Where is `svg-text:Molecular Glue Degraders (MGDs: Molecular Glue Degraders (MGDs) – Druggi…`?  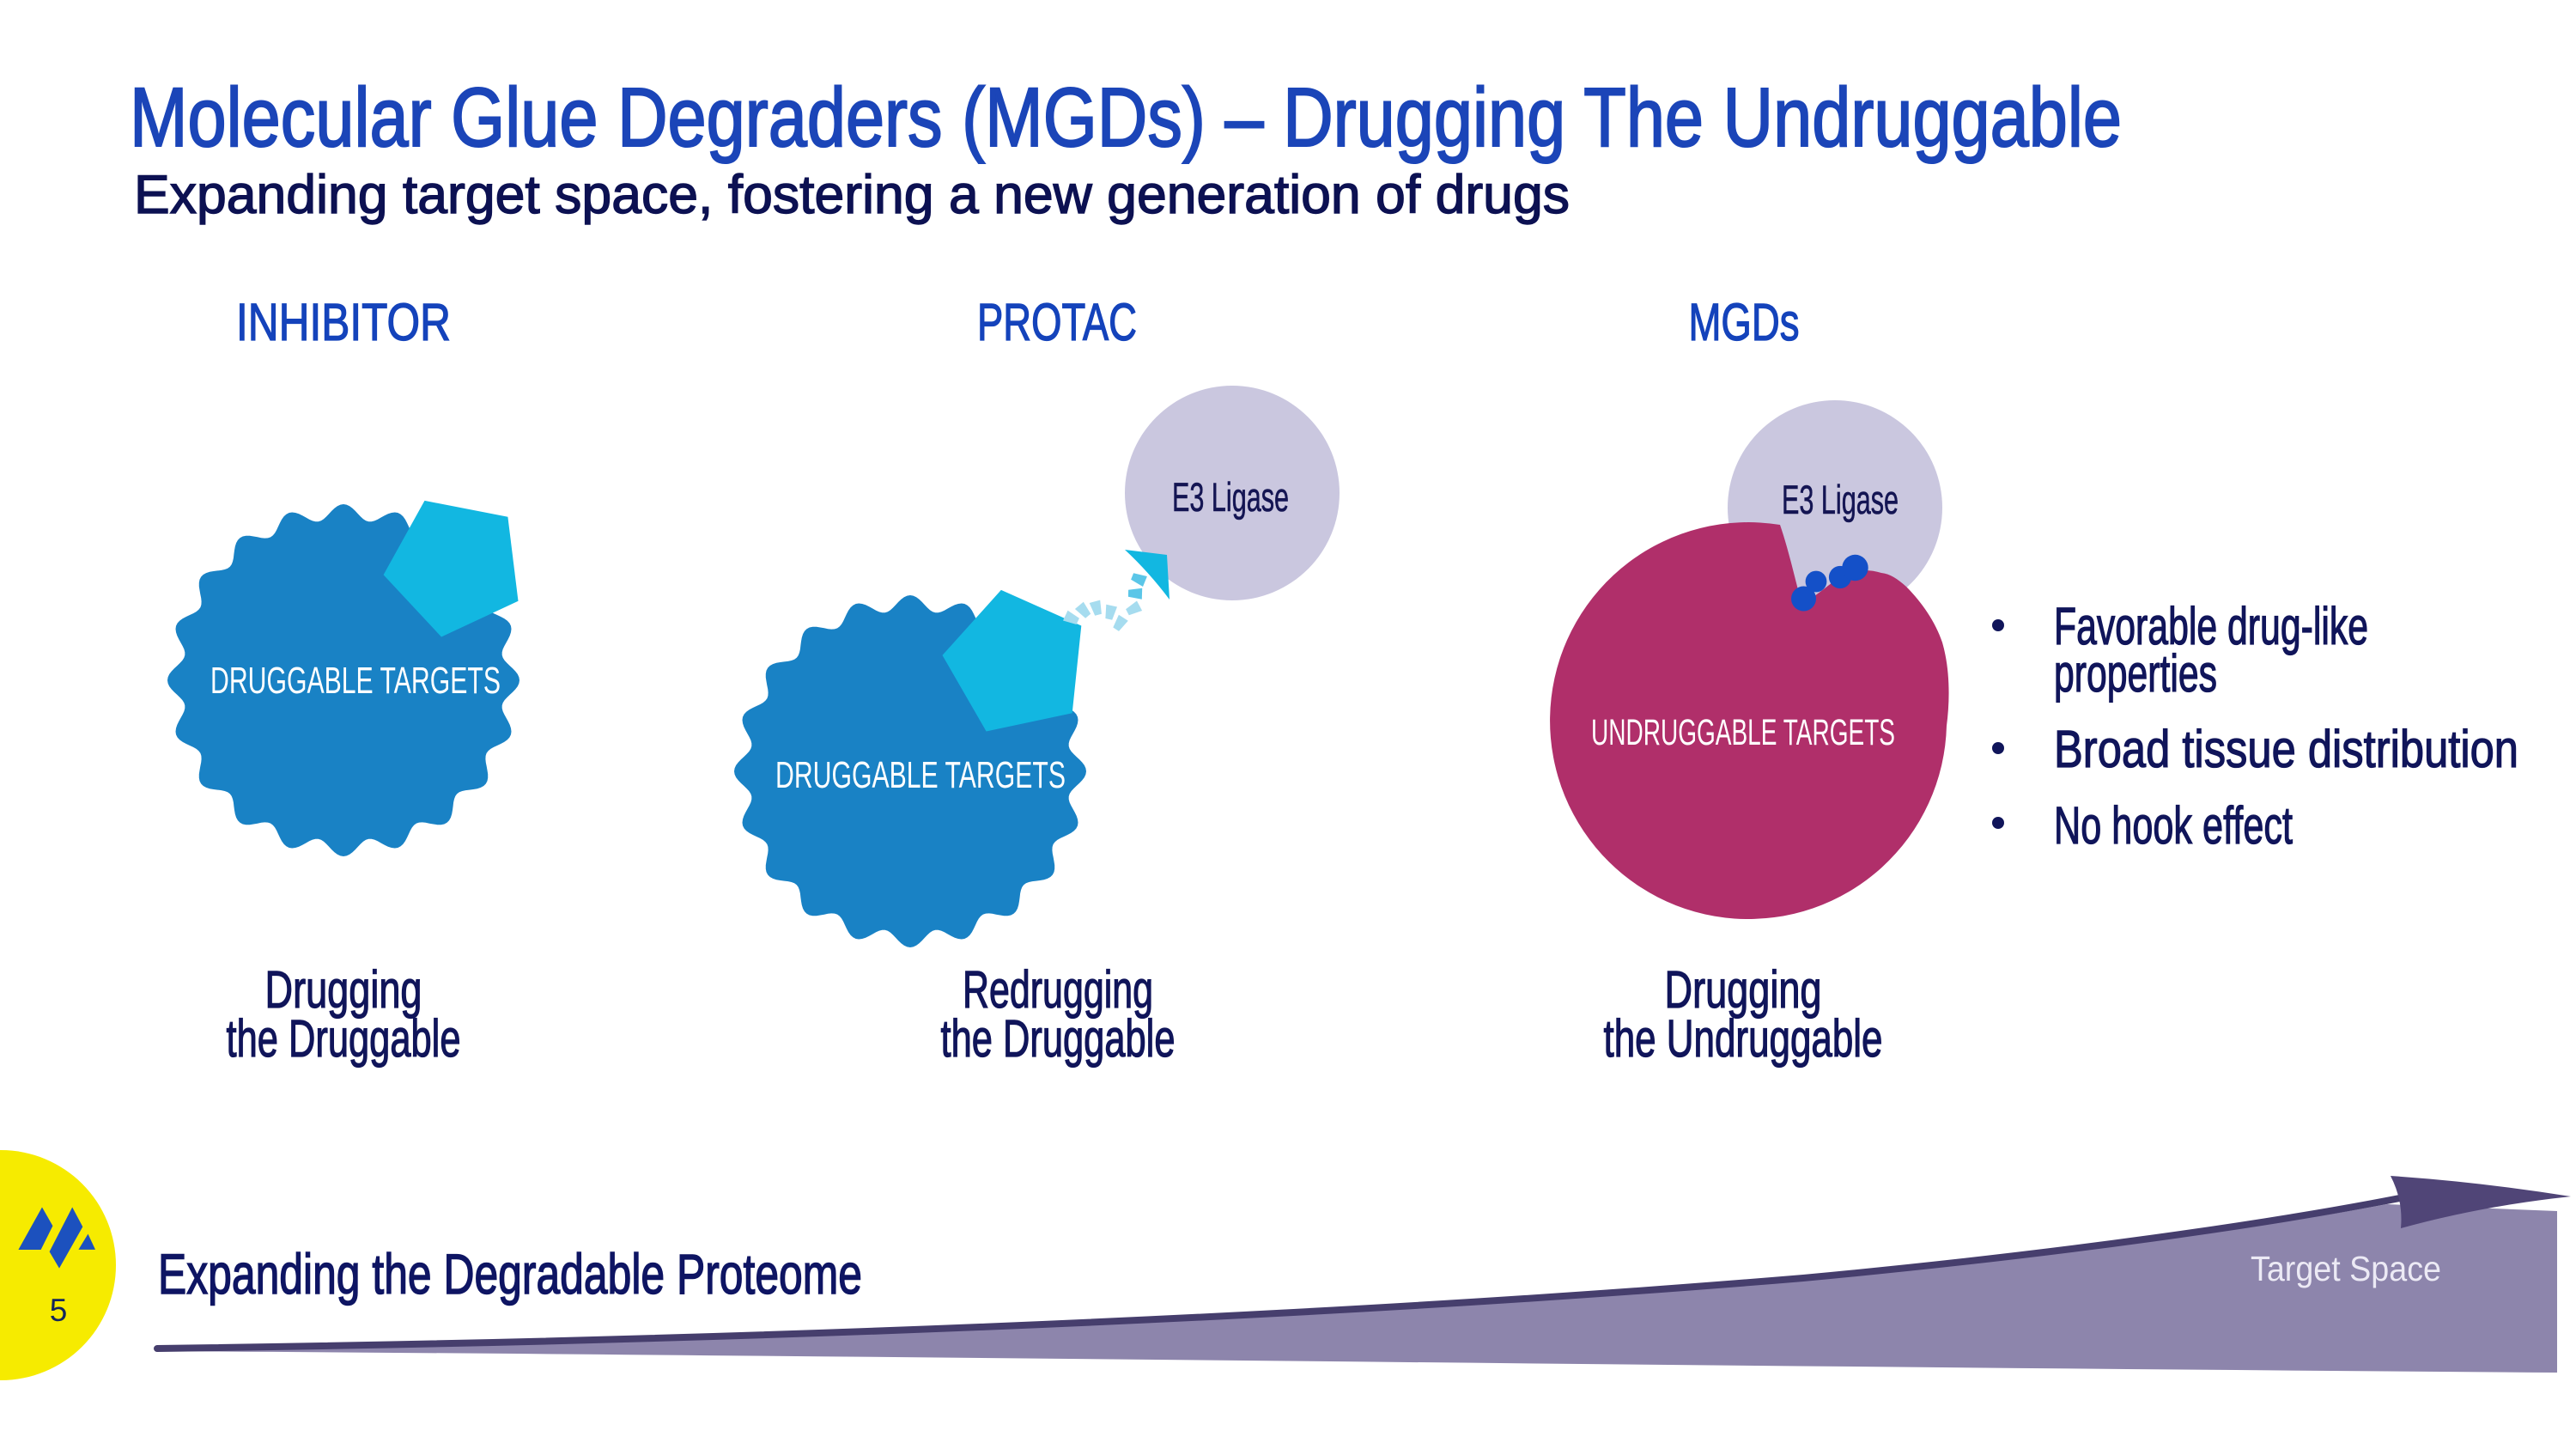 svg-text:Molecular Glue Degraders (MGDs: Molecular Glue Degraders (MGDs) – Druggi… is located at coordinates (1126, 117).